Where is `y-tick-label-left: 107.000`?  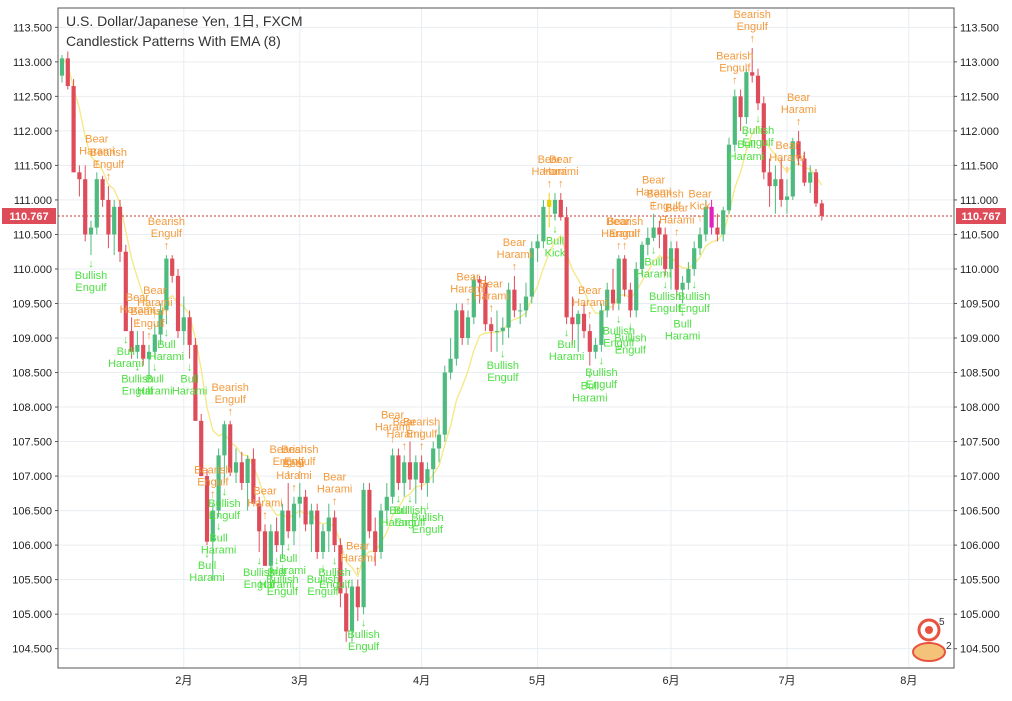
y-tick-label-left: 107.000 is located at coordinates (32, 477).